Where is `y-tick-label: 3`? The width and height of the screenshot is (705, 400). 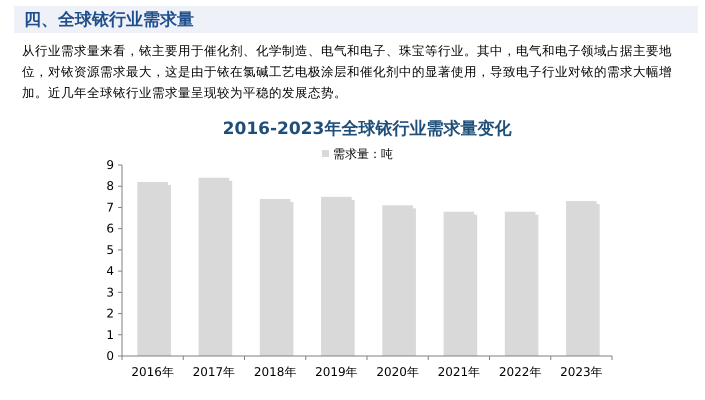 y-tick-label: 3 is located at coordinates (110, 292).